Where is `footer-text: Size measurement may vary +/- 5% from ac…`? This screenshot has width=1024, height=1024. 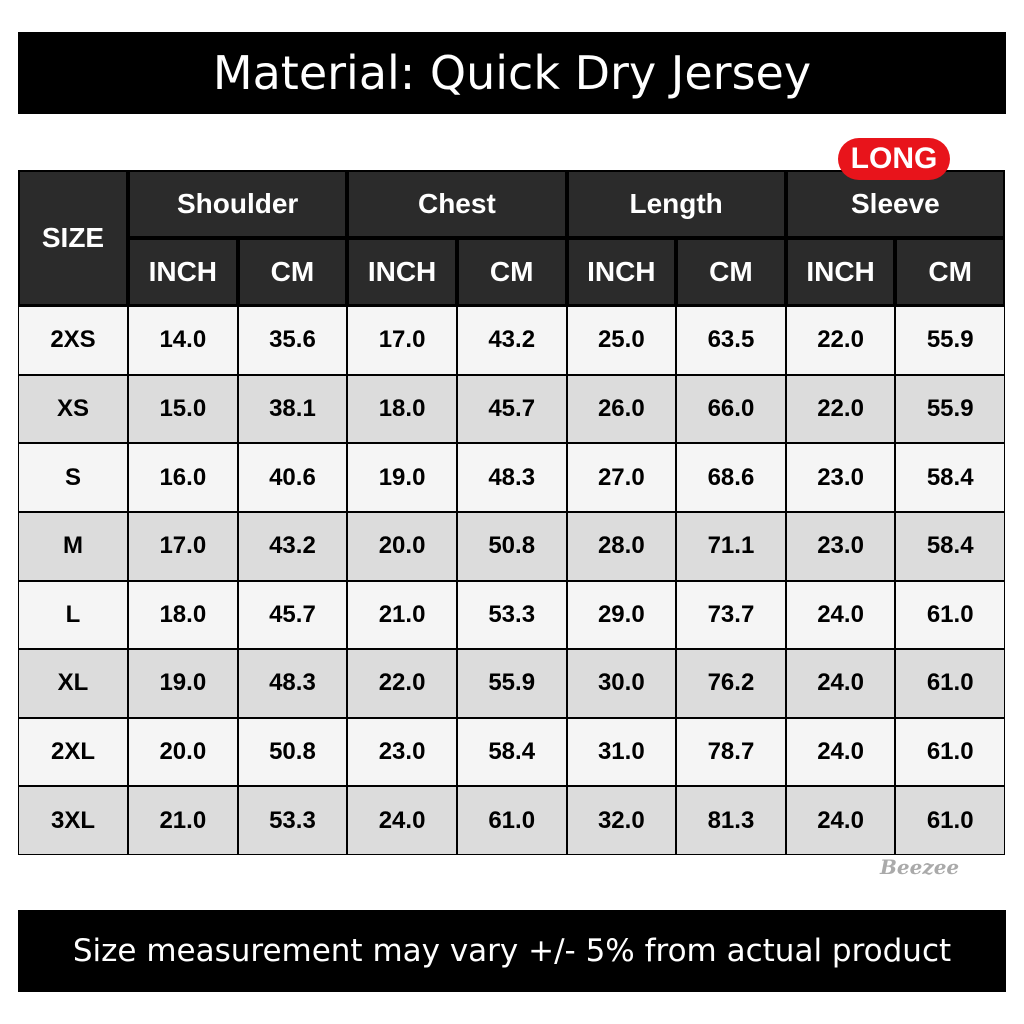 footer-text: Size measurement may vary +/- 5% from ac… is located at coordinates (512, 951).